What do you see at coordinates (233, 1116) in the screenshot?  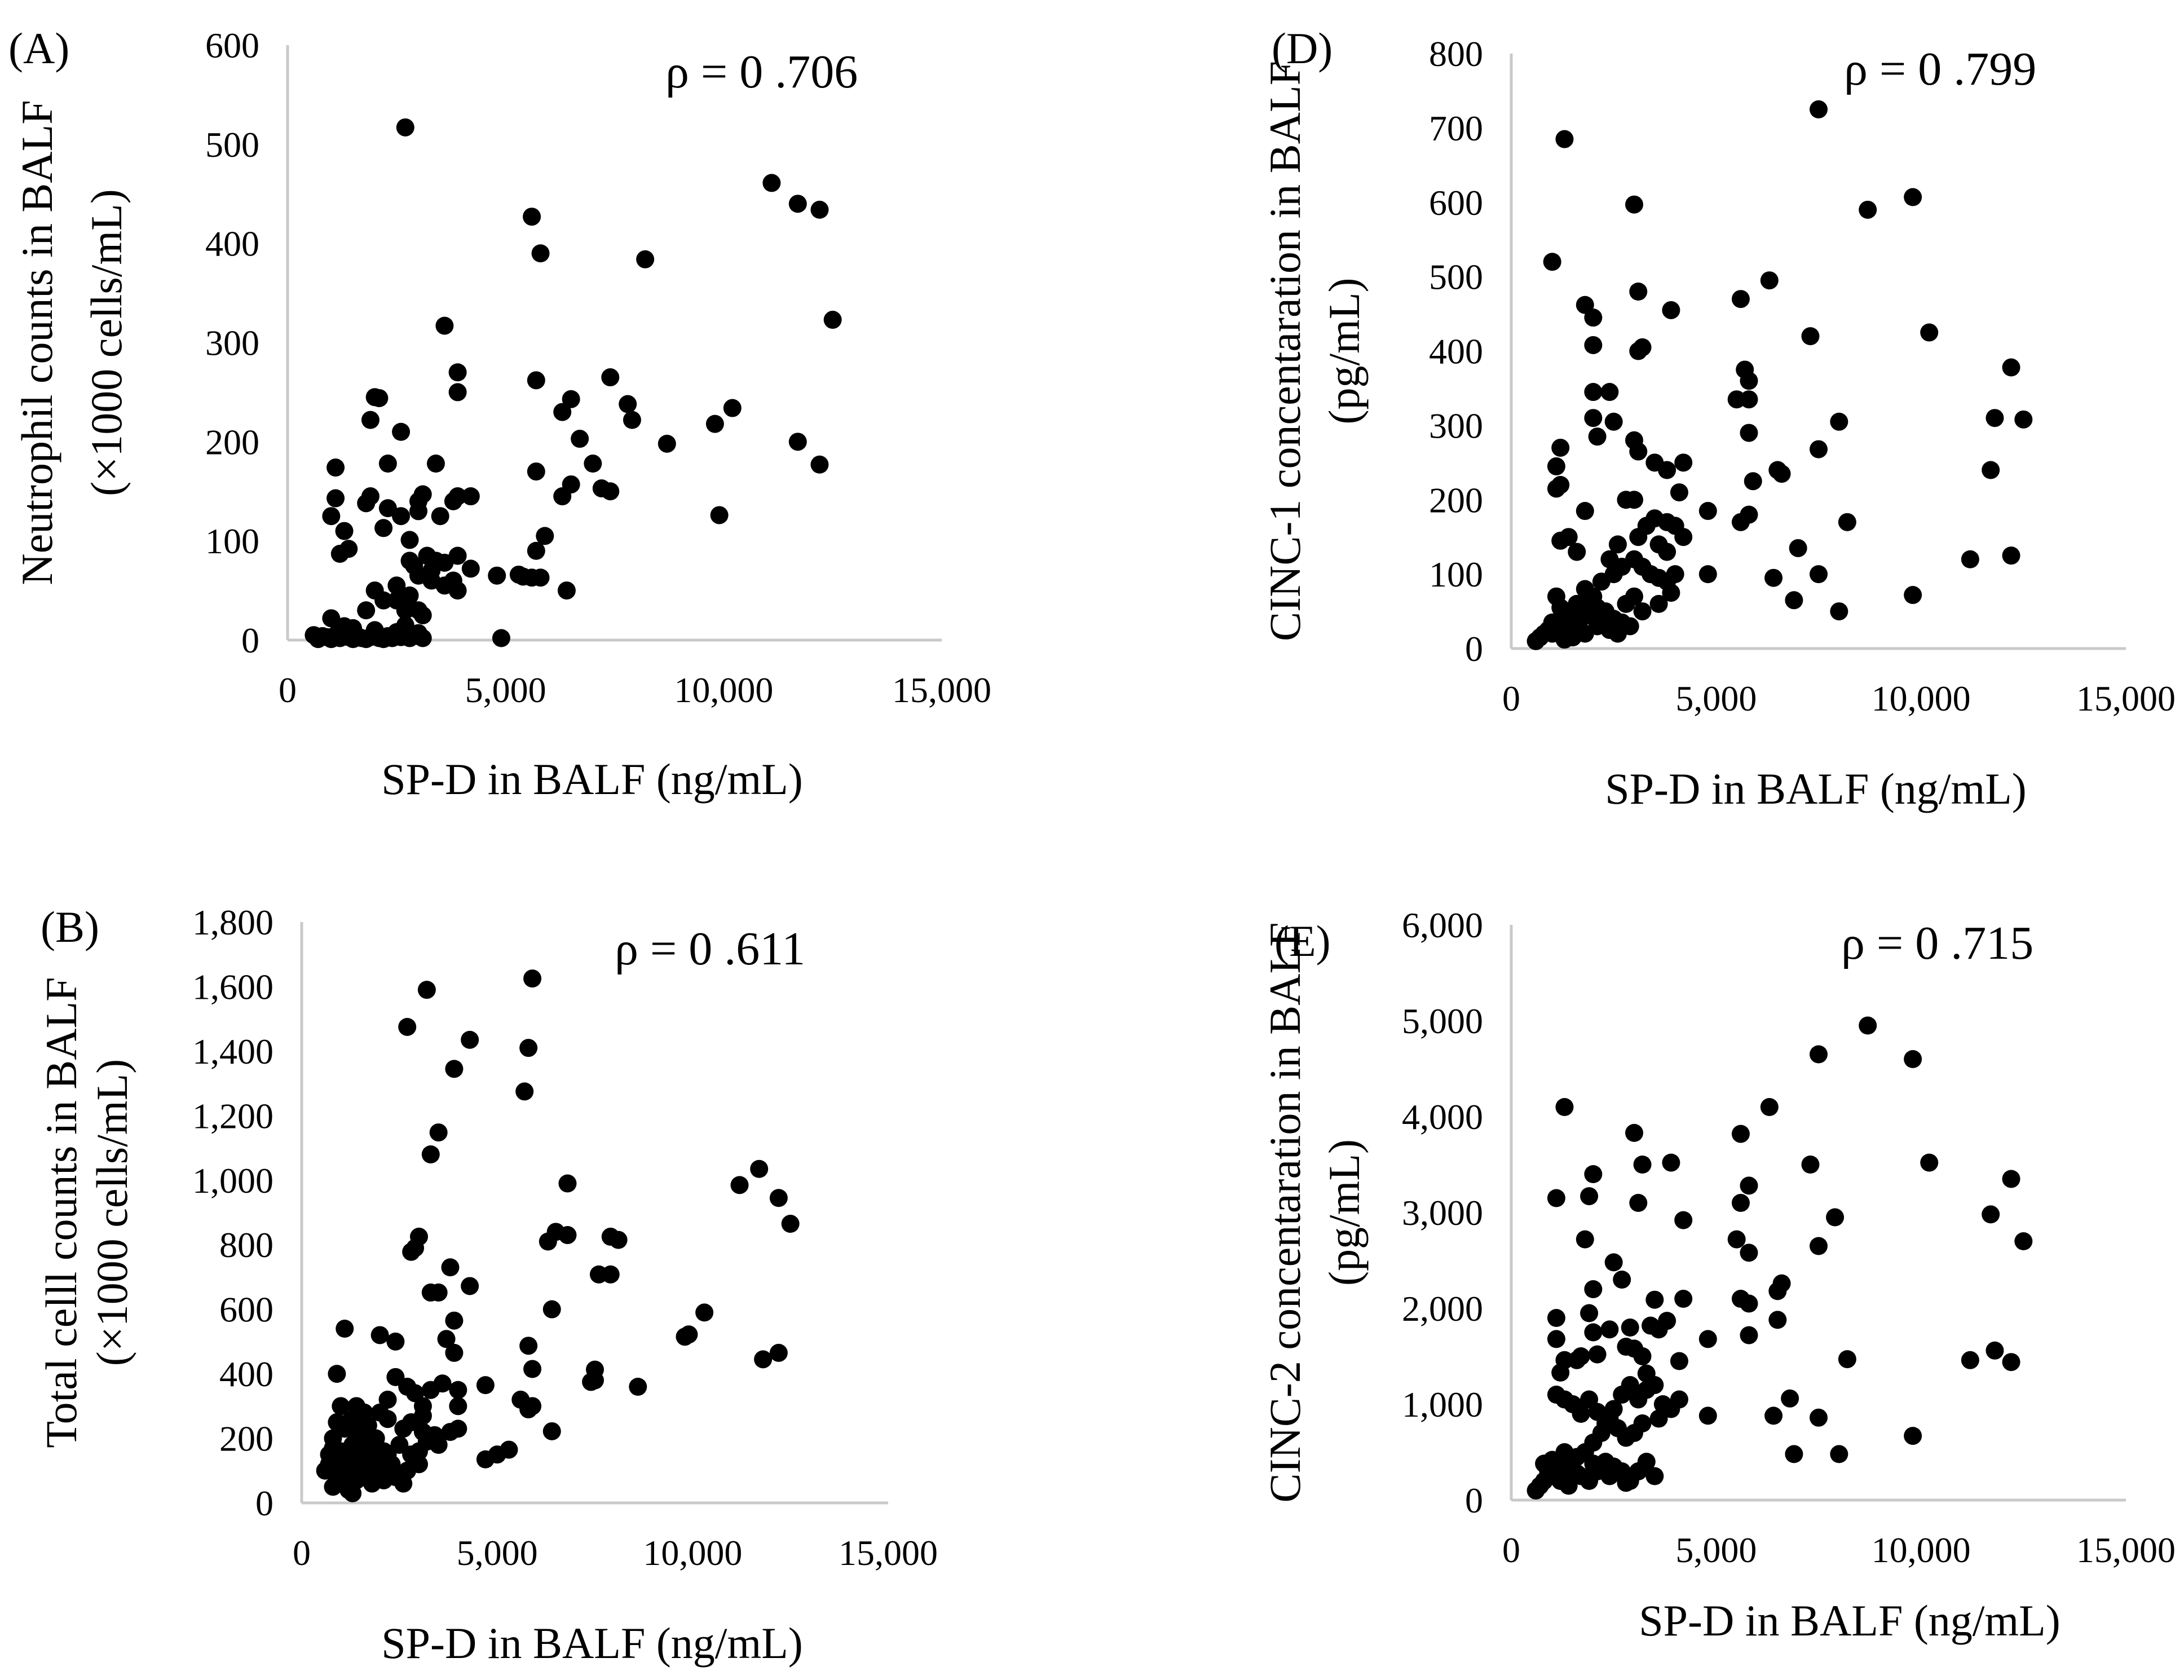 I see `panel-b-y-tick-label: 1,200` at bounding box center [233, 1116].